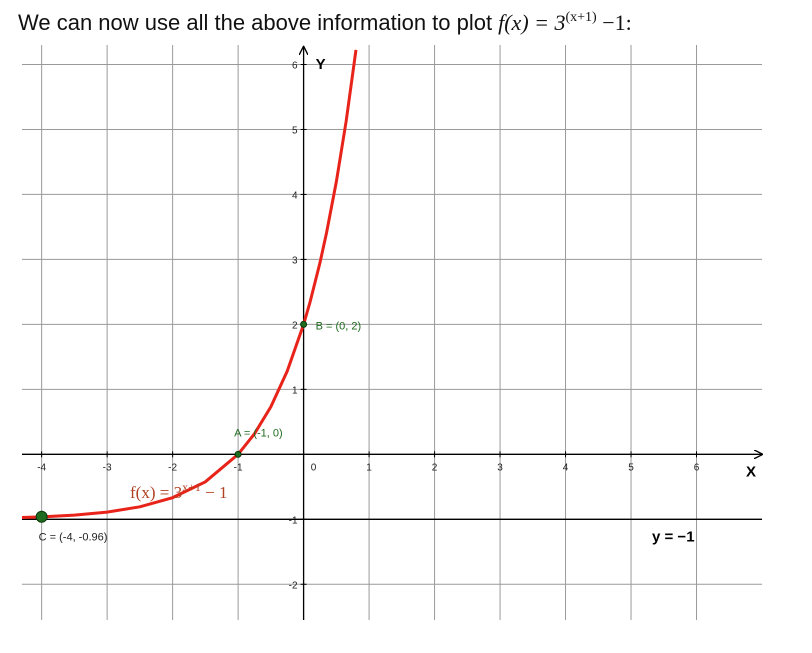 The image size is (812, 653). Describe the element at coordinates (295, 390) in the screenshot. I see `y-tick-label: 1` at that location.